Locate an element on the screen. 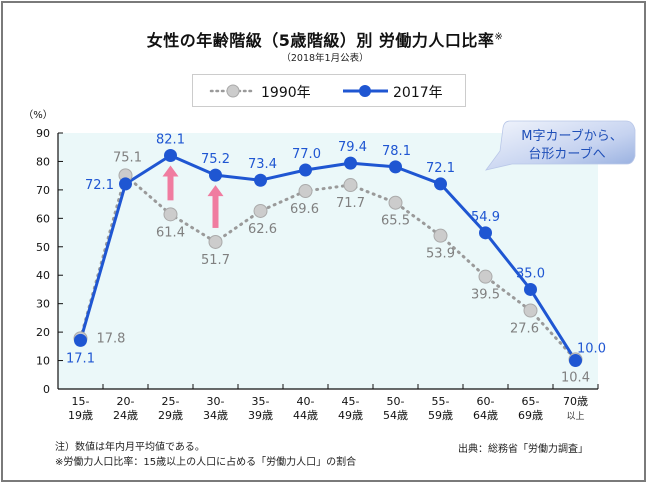  footnote-1: 注）数値は年内月平均値である。 is located at coordinates (130, 447).